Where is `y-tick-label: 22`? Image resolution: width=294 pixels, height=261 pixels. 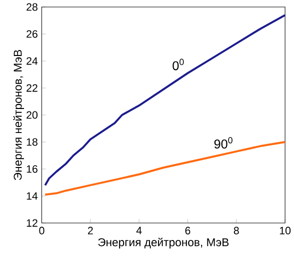
y-tick-label: 22 is located at coordinates (32, 88).